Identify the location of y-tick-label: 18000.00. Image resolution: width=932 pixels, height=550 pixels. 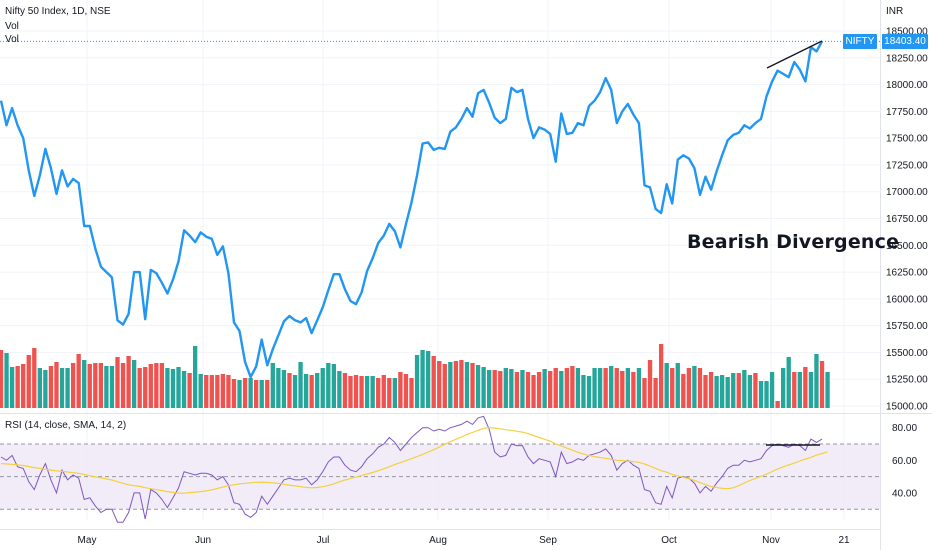
(907, 85).